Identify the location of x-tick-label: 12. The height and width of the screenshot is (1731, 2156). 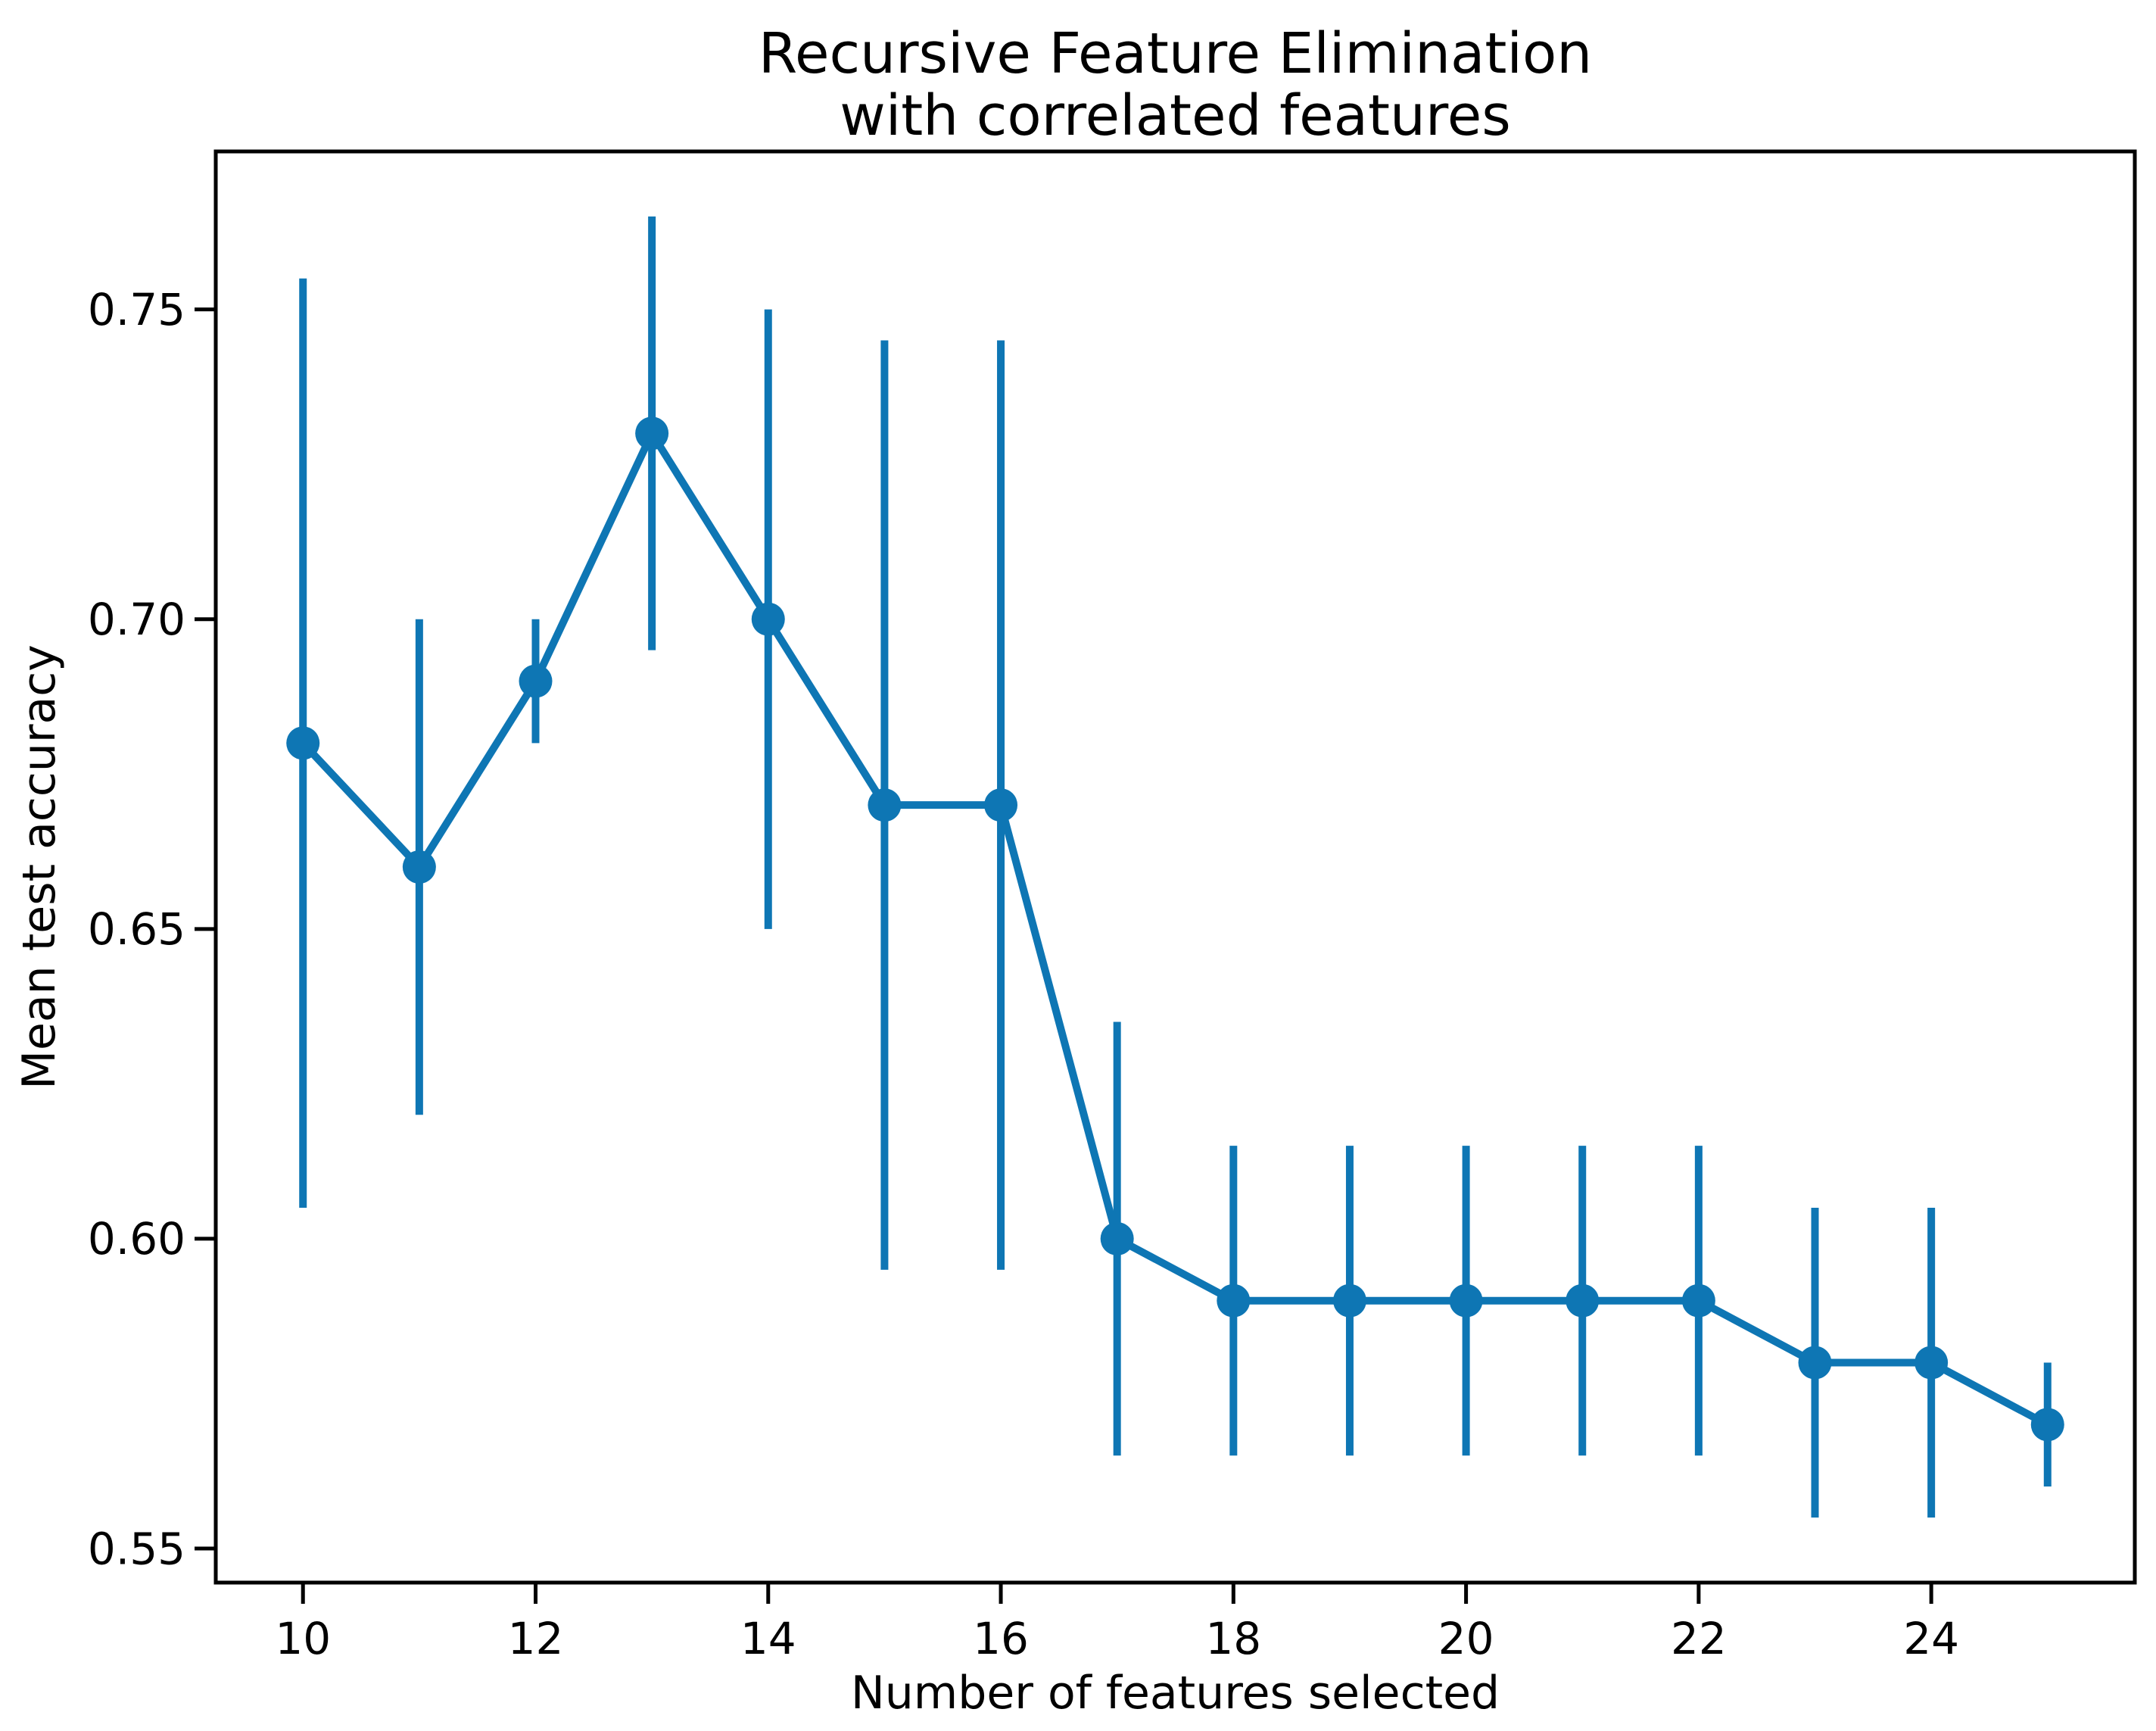
(536, 1638).